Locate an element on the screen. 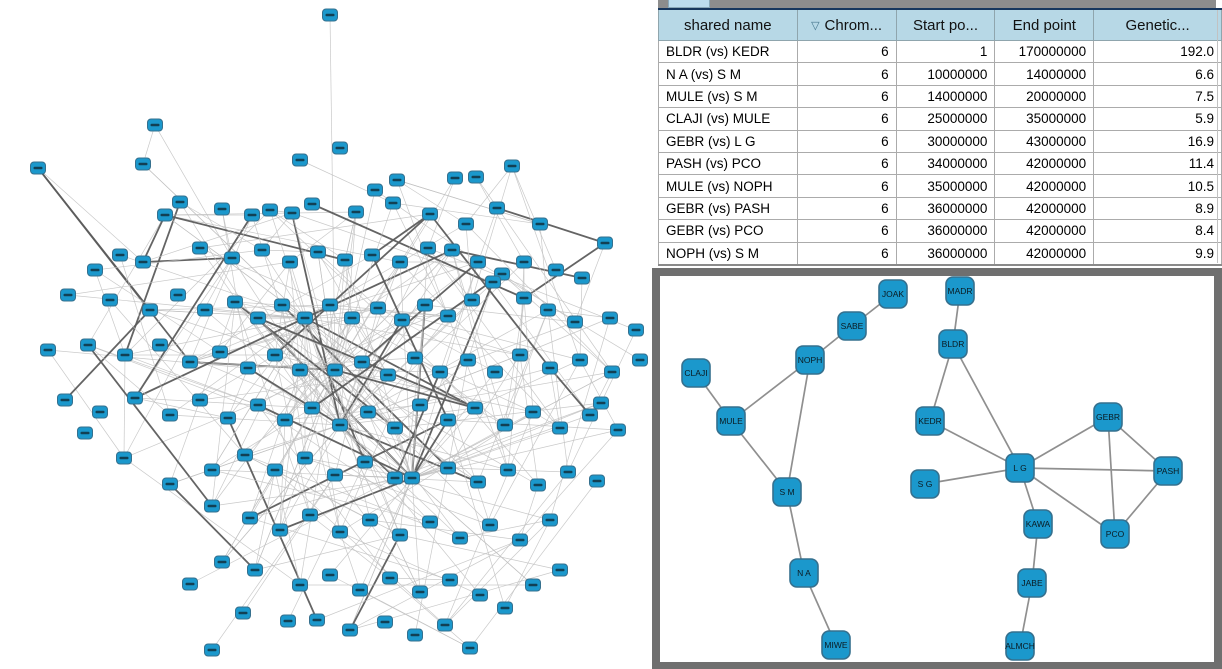 The width and height of the screenshot is (1222, 669). table-row: MULE (vs) NOPH 6 35000000 42000000 10.5 is located at coordinates (940, 186).